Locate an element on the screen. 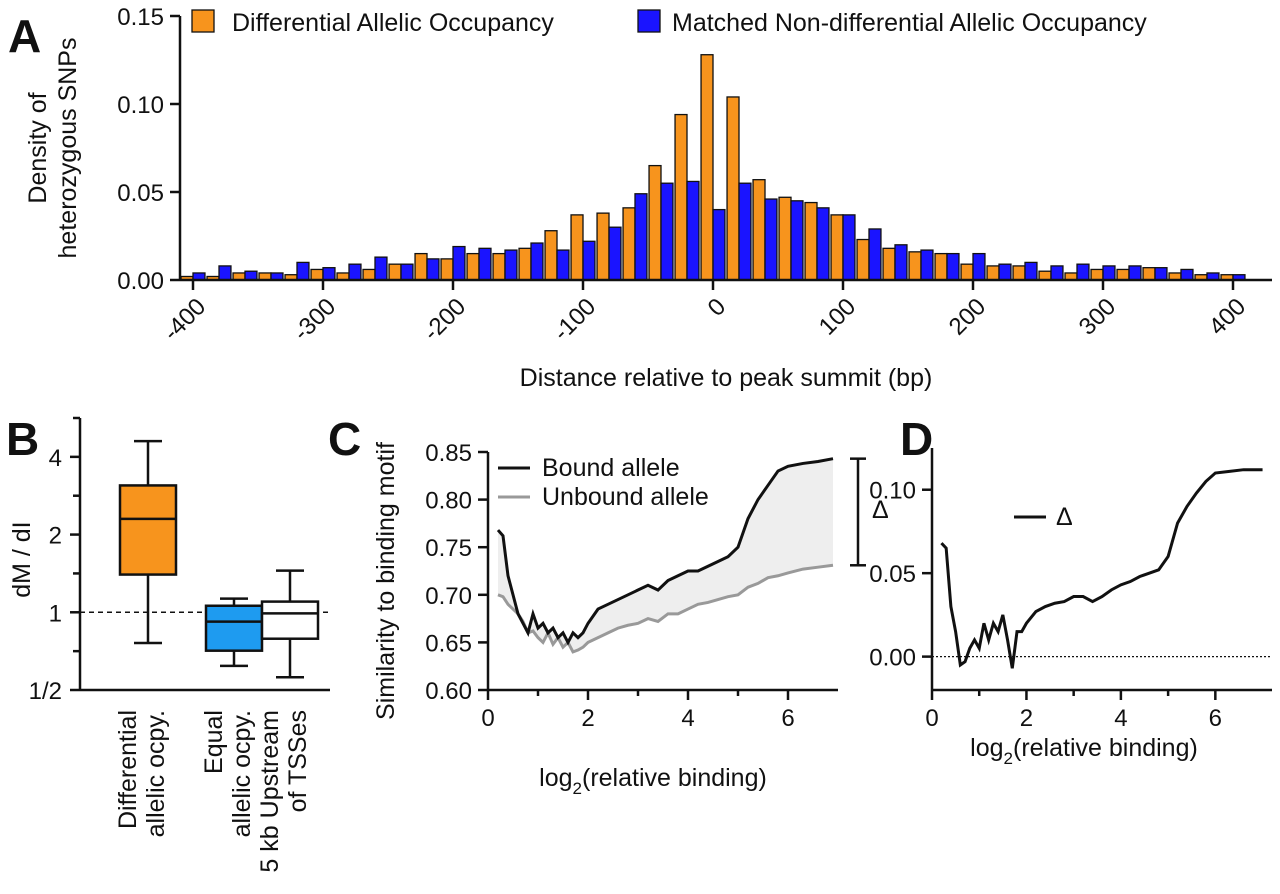 The width and height of the screenshot is (1280, 894). delta-fill is located at coordinates (665, 555).